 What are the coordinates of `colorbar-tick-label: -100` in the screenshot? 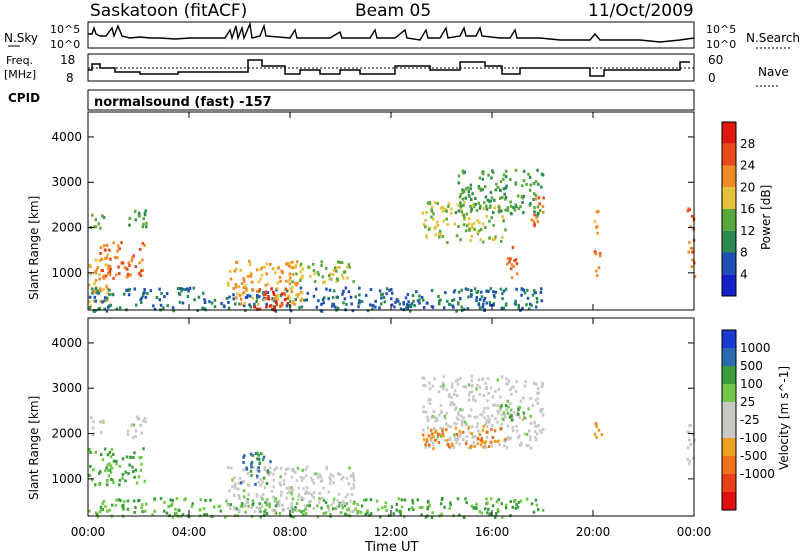 It's located at (753, 438).